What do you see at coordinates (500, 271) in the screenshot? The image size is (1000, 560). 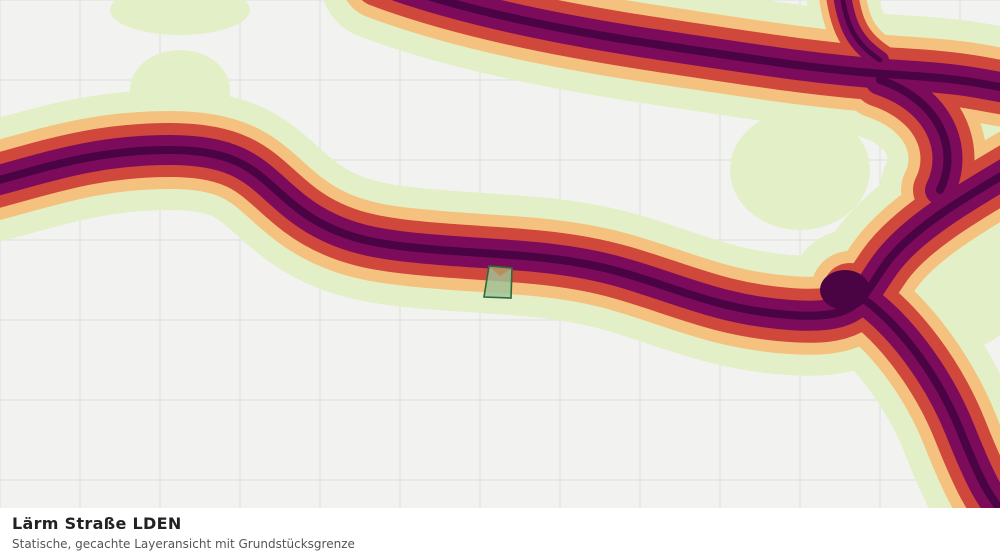 I see `parcel-noise-overlap` at bounding box center [500, 271].